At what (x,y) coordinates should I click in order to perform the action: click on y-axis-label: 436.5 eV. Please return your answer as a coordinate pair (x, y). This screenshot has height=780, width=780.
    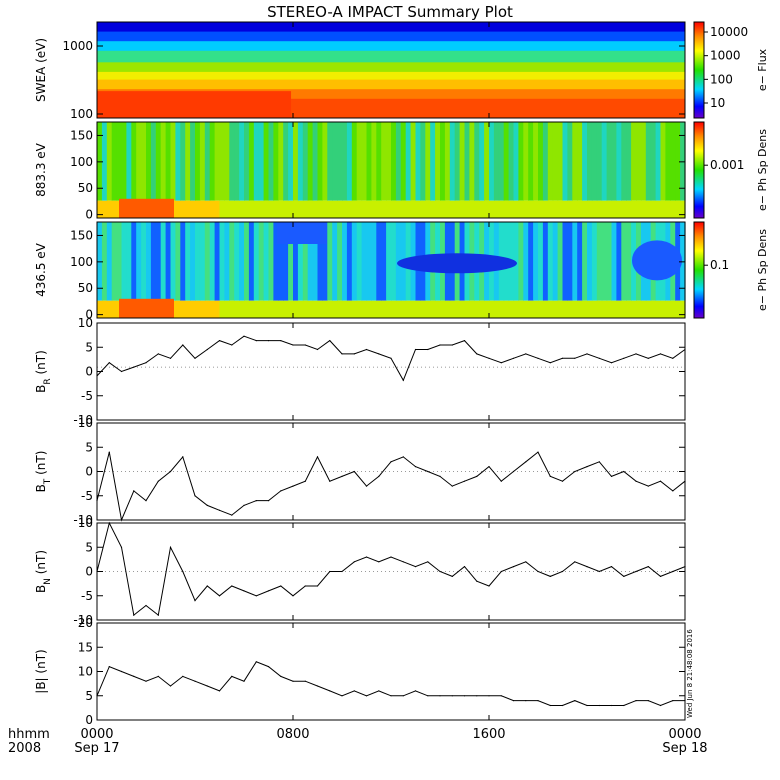
    Looking at the image, I should click on (41, 269).